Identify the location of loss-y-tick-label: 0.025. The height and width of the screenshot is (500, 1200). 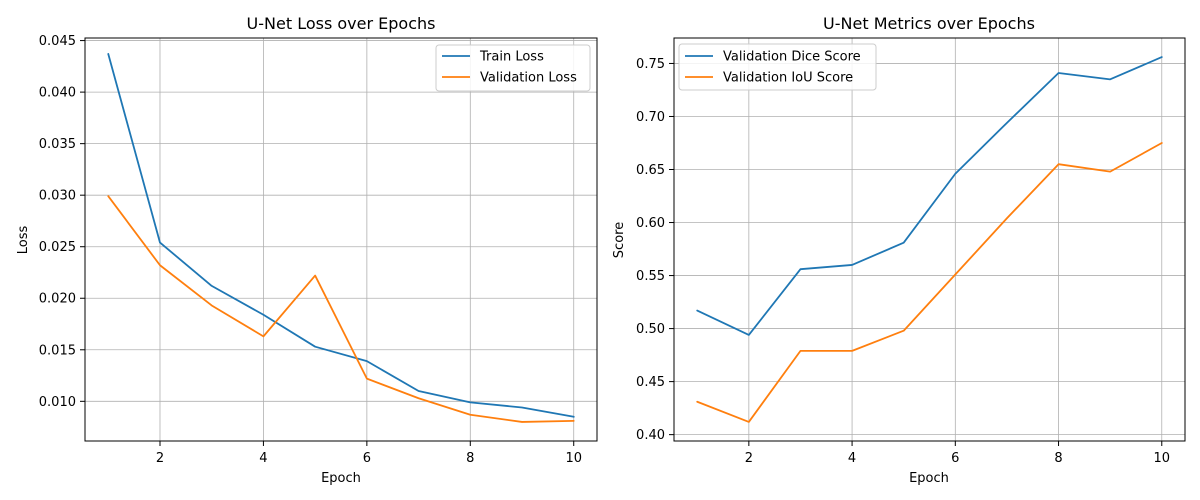
(57, 247).